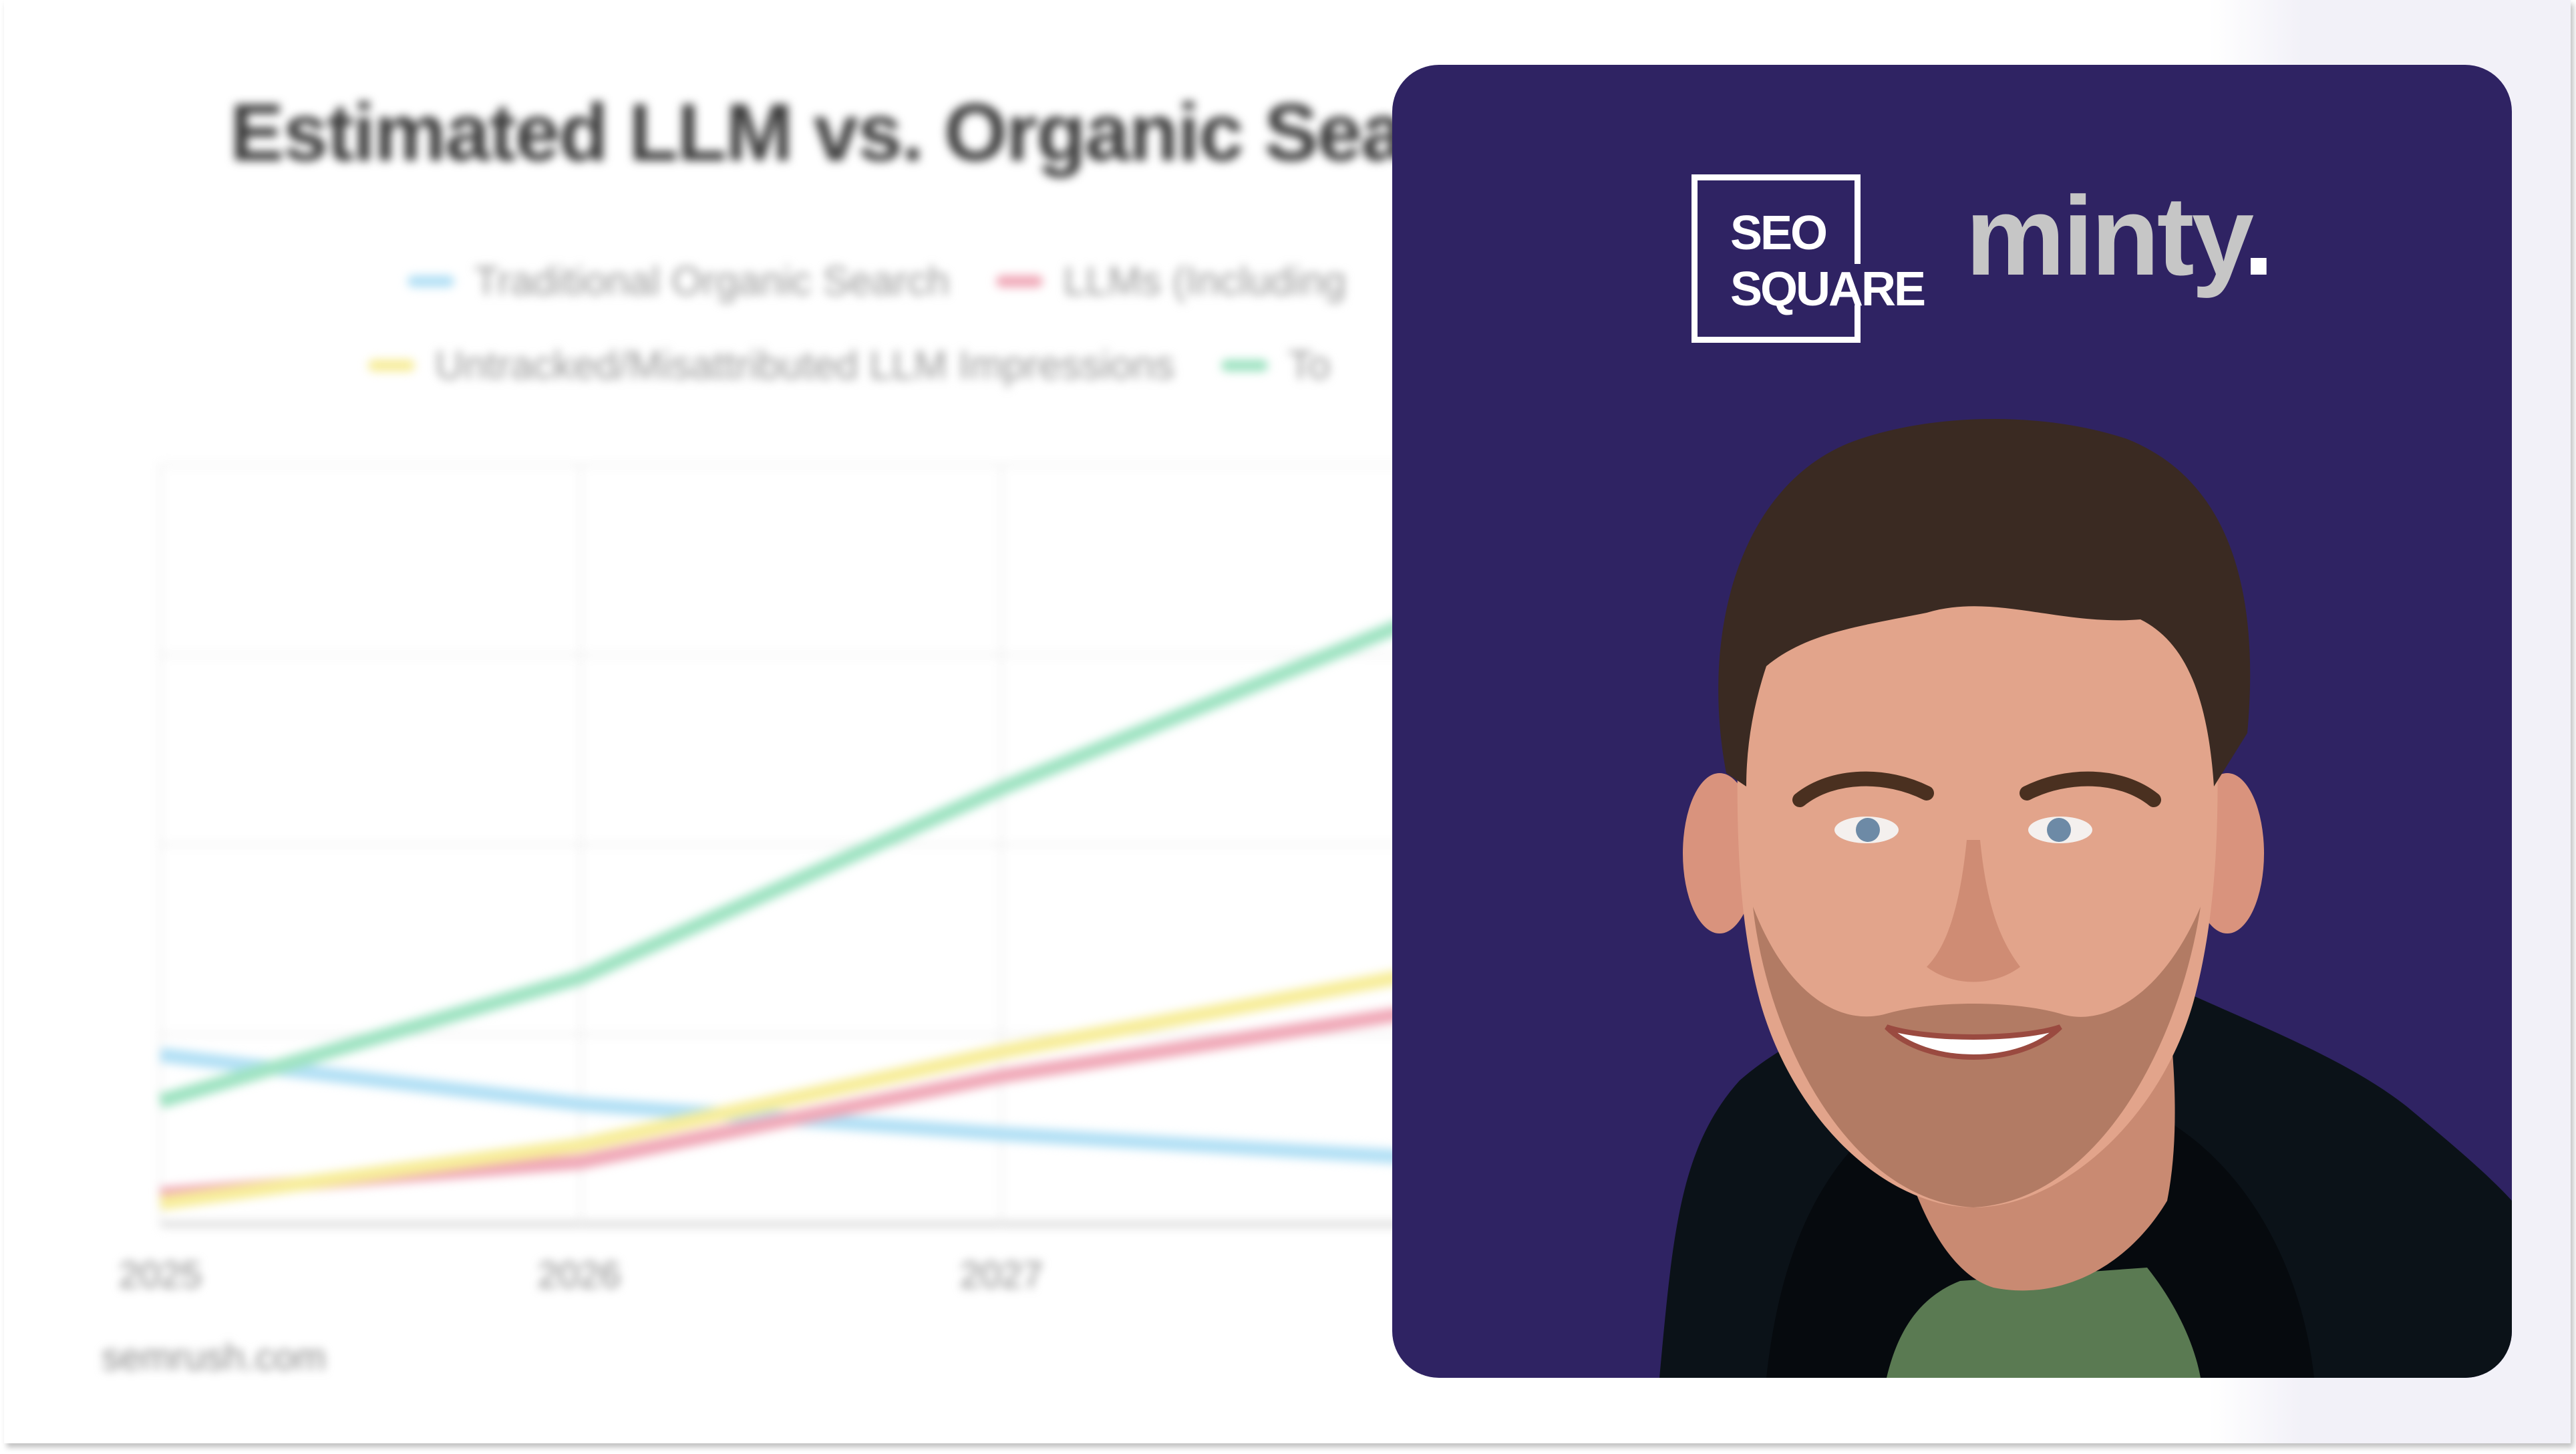  What do you see at coordinates (1868, 830) in the screenshot?
I see `iris-left` at bounding box center [1868, 830].